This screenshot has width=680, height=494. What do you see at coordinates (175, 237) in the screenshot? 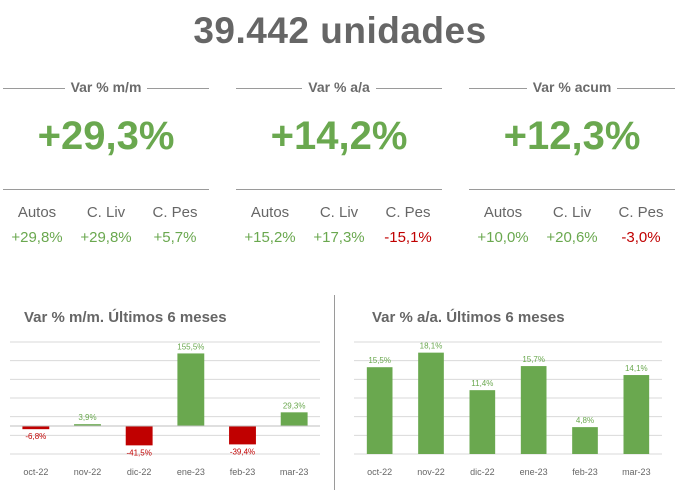
I see `kpi-sub-value: +5,7%` at bounding box center [175, 237].